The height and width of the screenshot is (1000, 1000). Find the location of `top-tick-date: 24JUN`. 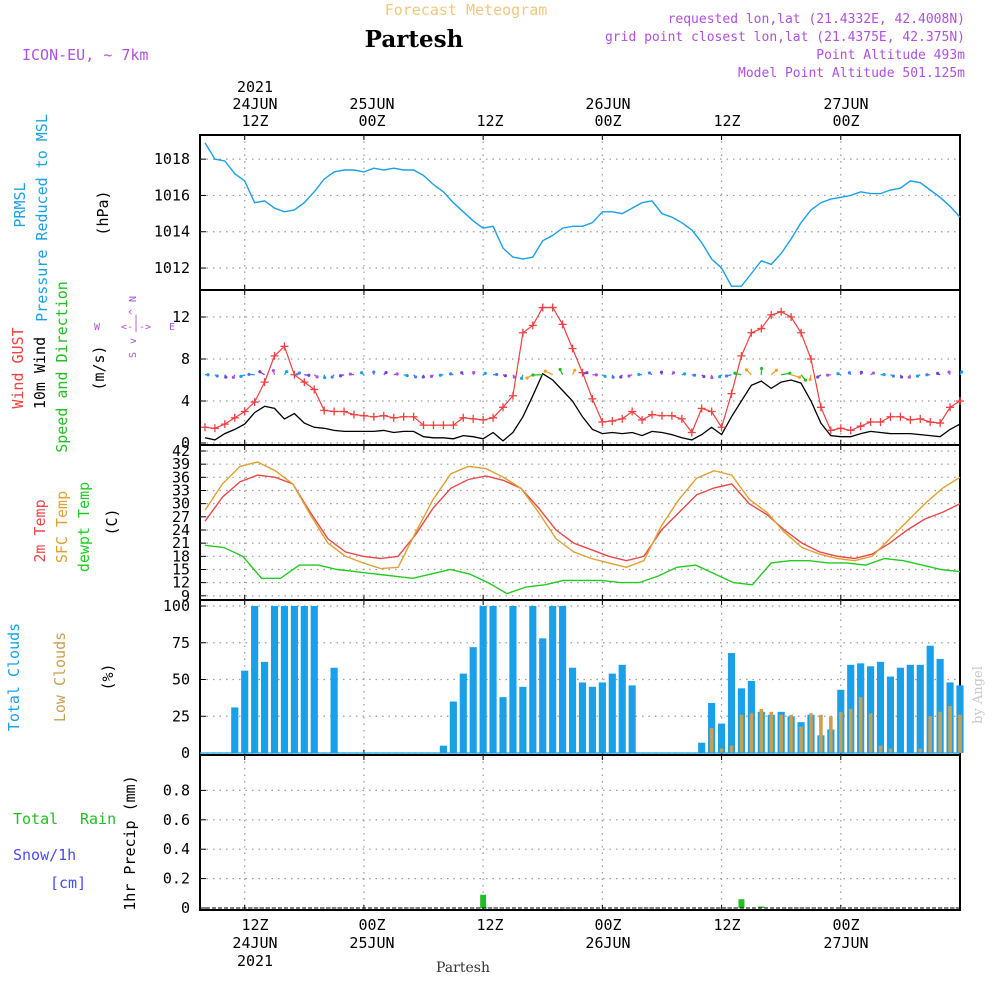

top-tick-date: 24JUN is located at coordinates (254, 104).